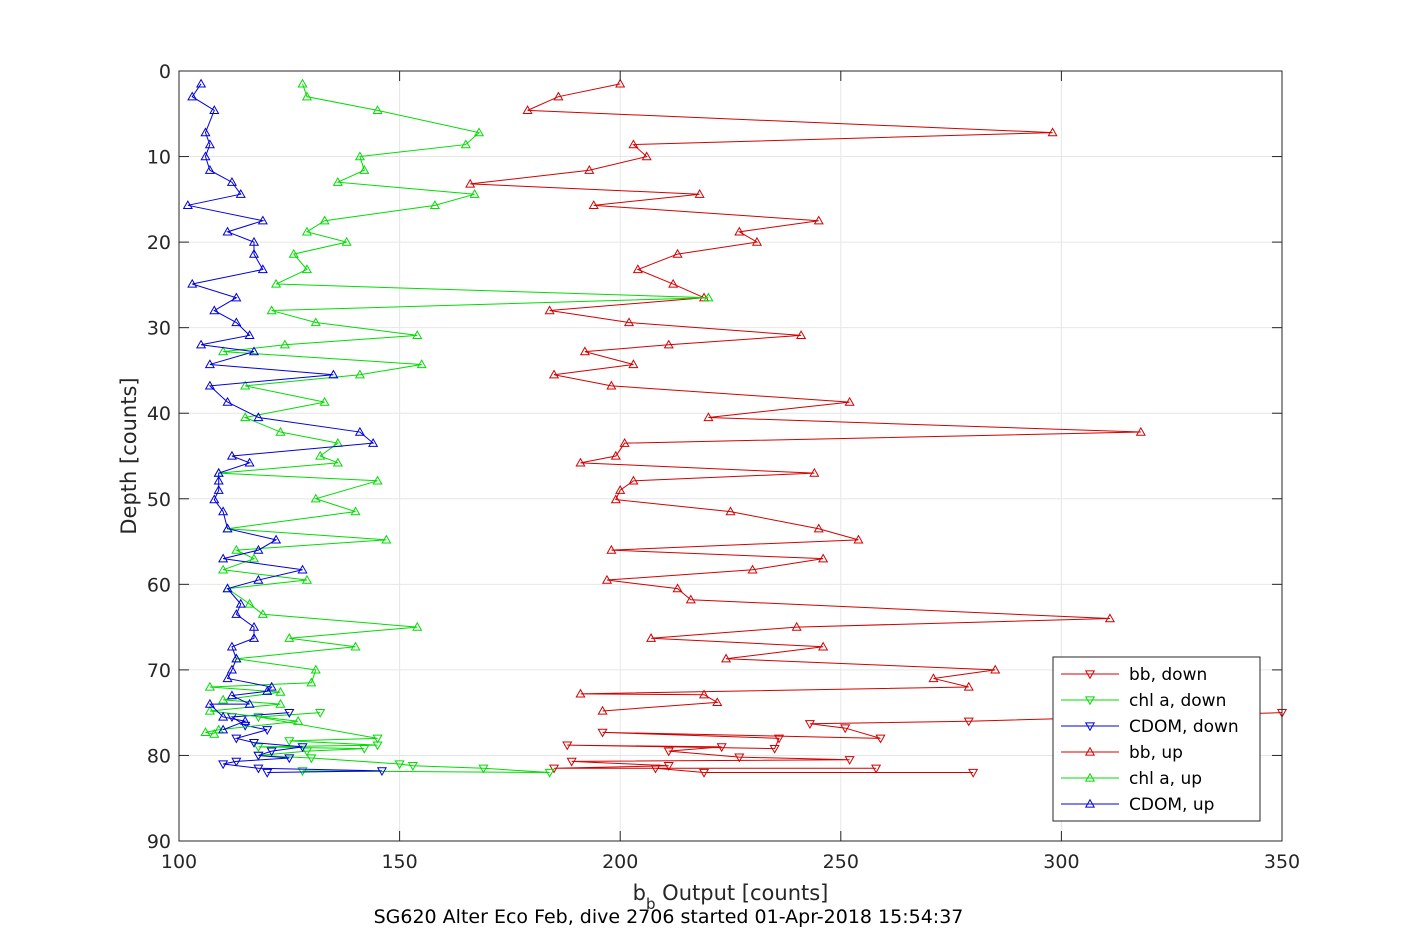 This screenshot has height=945, width=1417. What do you see at coordinates (159, 243) in the screenshot?
I see `y-tick-label: 20` at bounding box center [159, 243].